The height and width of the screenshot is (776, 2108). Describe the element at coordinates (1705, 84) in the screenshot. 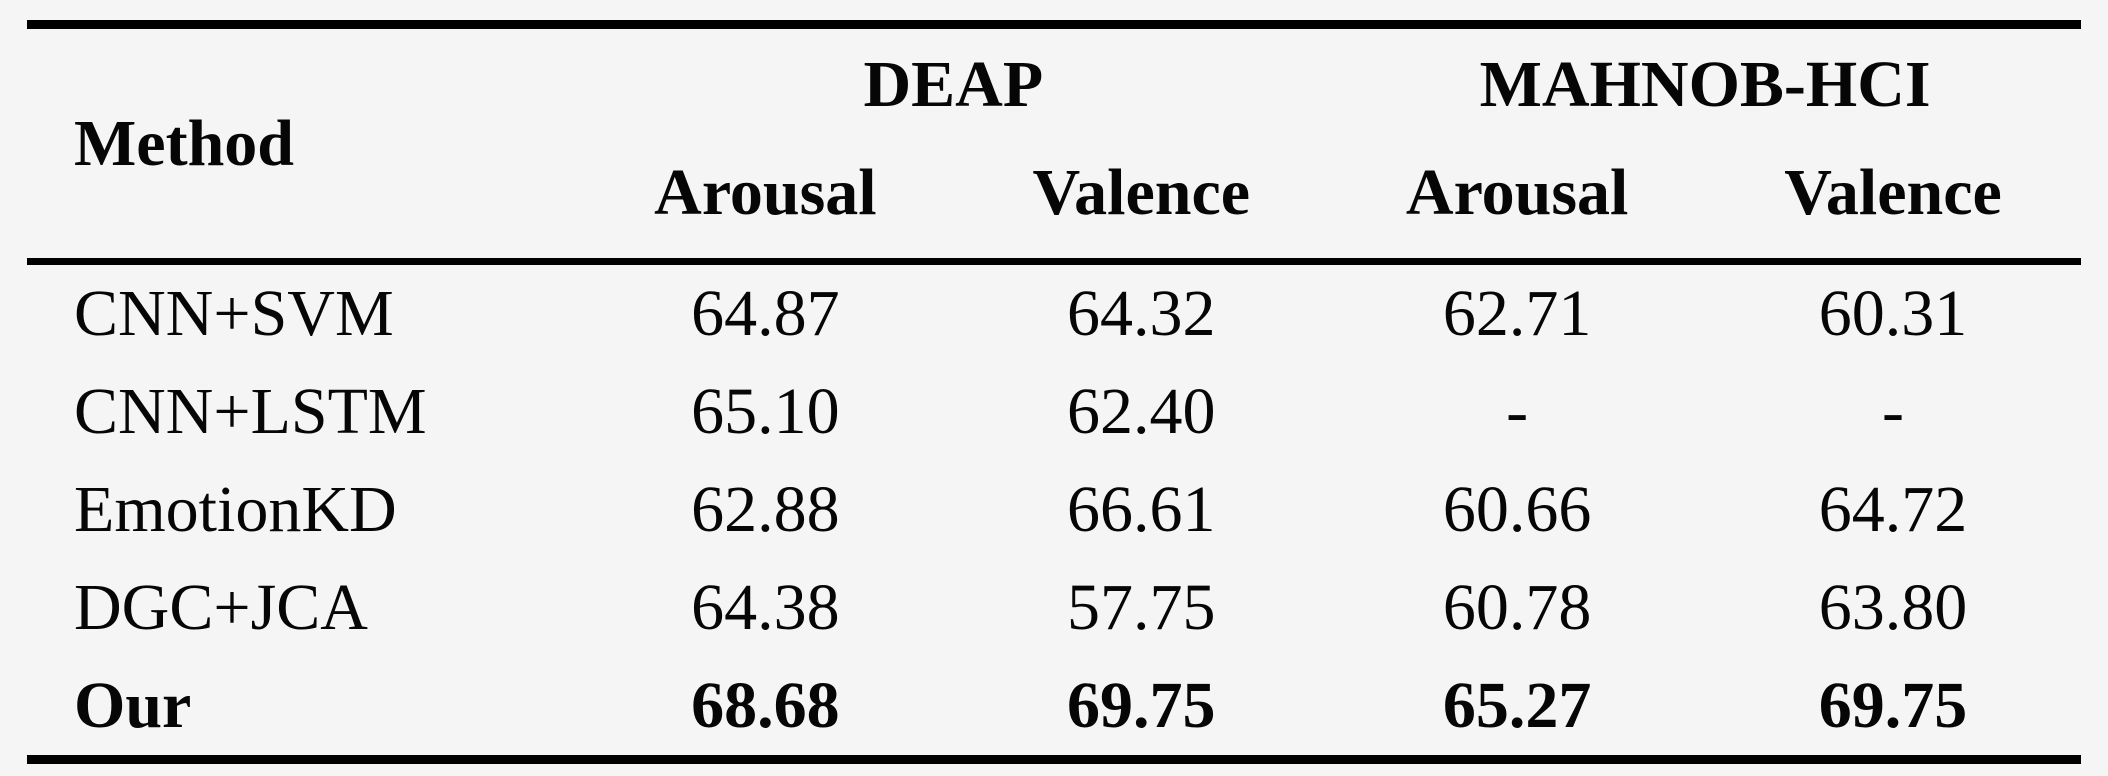

I see `column-group-mahnob-hci: MAHNOB-HCI` at that location.